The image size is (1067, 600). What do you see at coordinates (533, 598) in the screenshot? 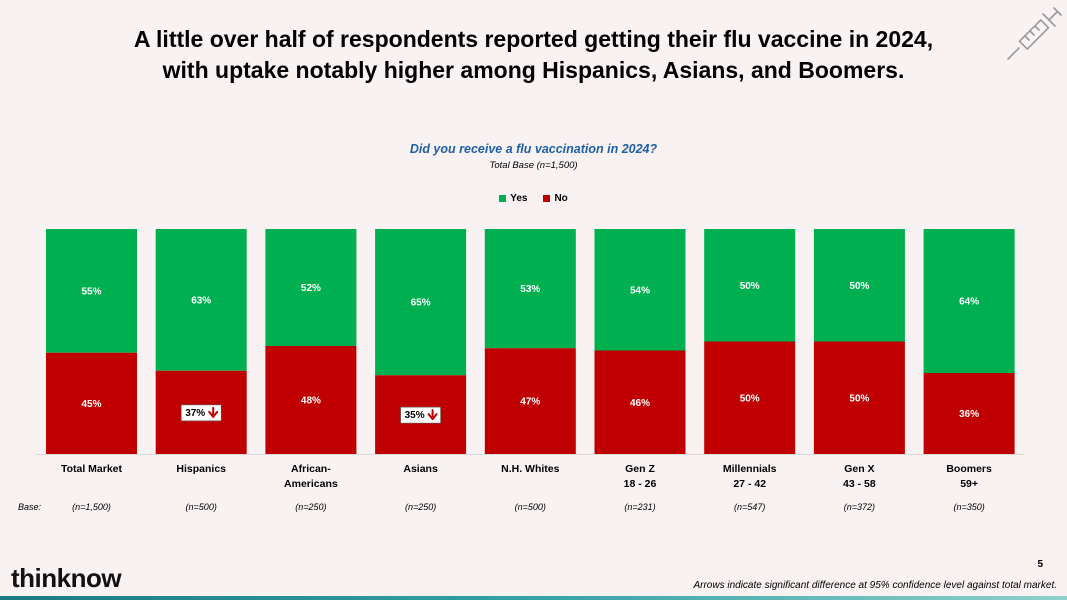
I see `bottom-band` at bounding box center [533, 598].